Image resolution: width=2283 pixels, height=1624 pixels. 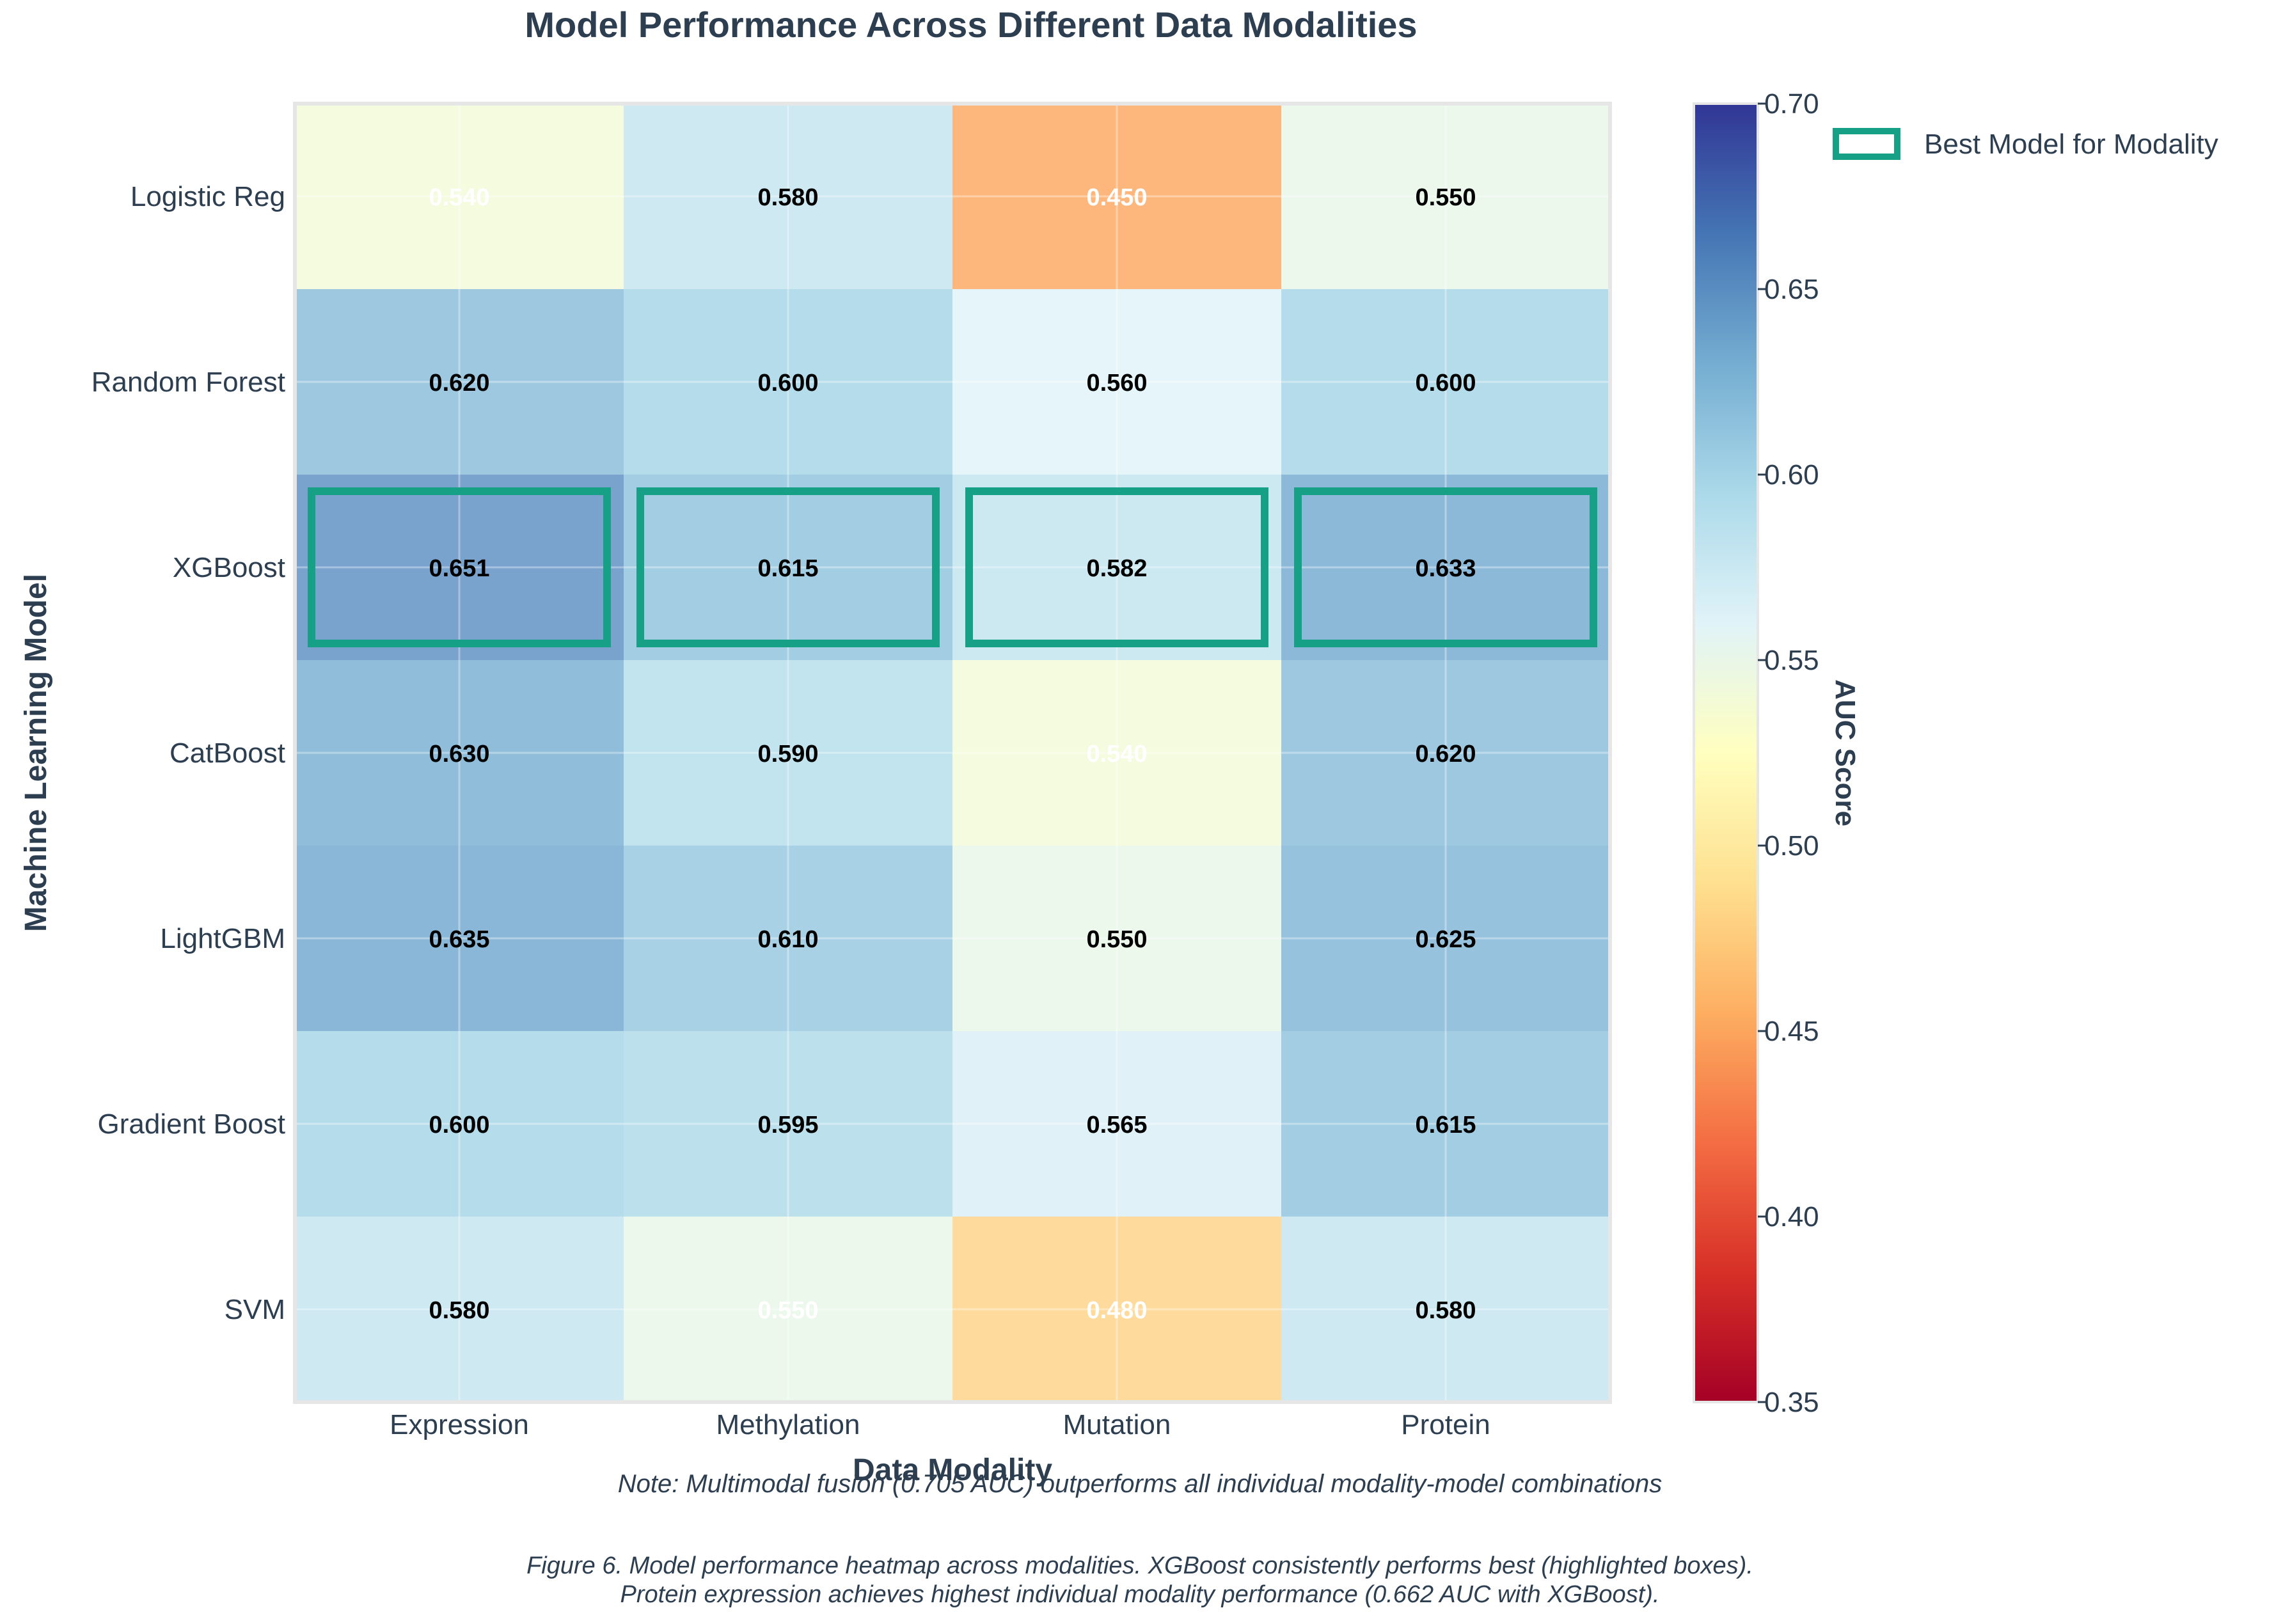 I want to click on cell-value-label: 0.633, so click(x=1445, y=568).